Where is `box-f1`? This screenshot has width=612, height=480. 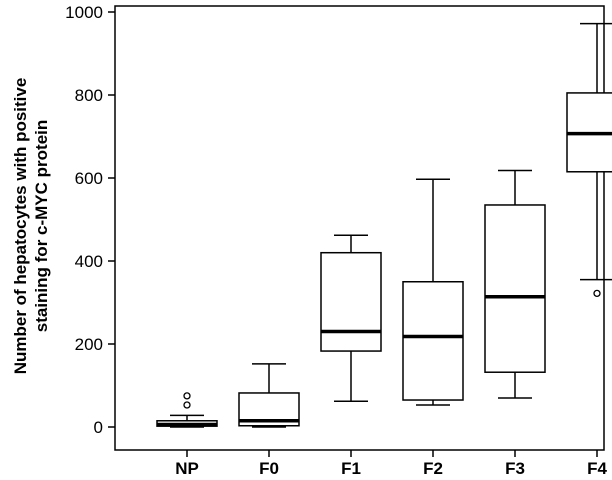 box-f1 is located at coordinates (351, 318).